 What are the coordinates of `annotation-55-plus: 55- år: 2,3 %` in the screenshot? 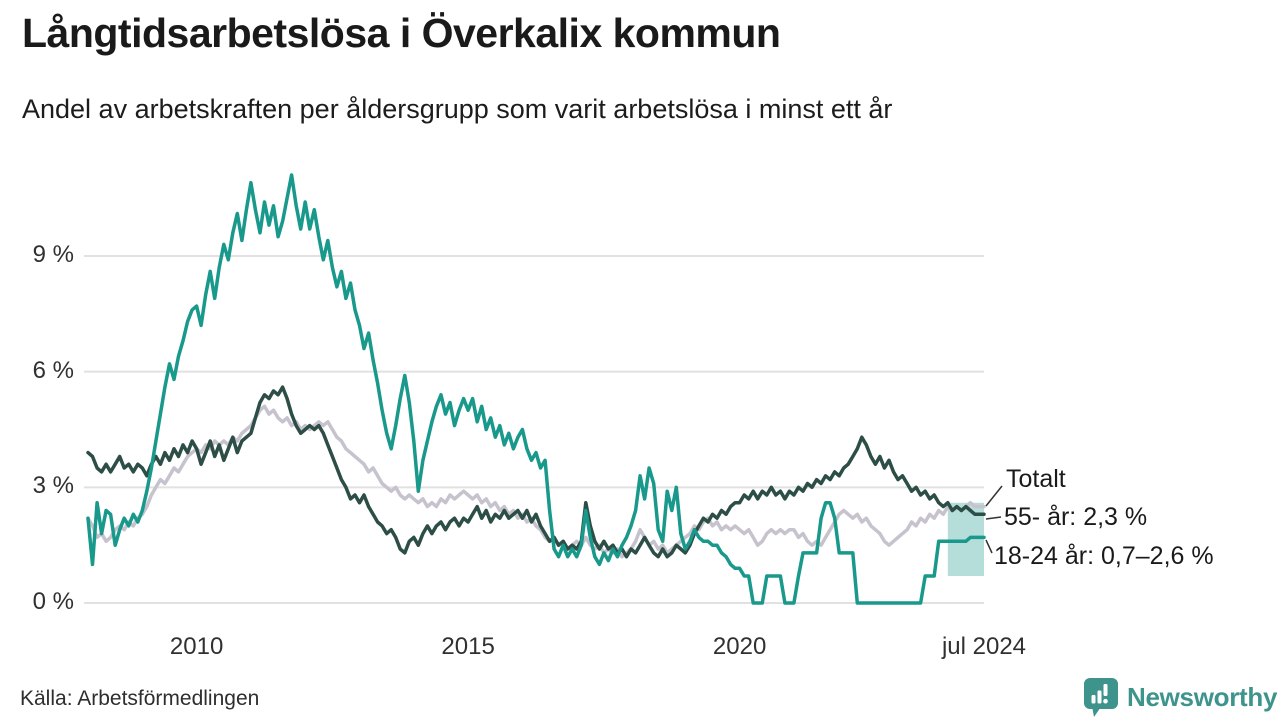 It's located at (1076, 517).